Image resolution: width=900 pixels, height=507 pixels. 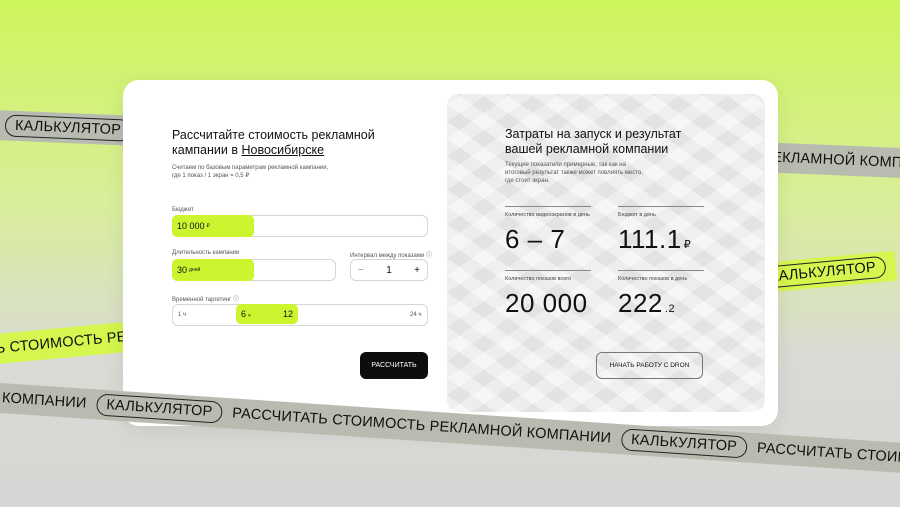 What do you see at coordinates (183, 210) in the screenshot?
I see `field-label: Бюджет` at bounding box center [183, 210].